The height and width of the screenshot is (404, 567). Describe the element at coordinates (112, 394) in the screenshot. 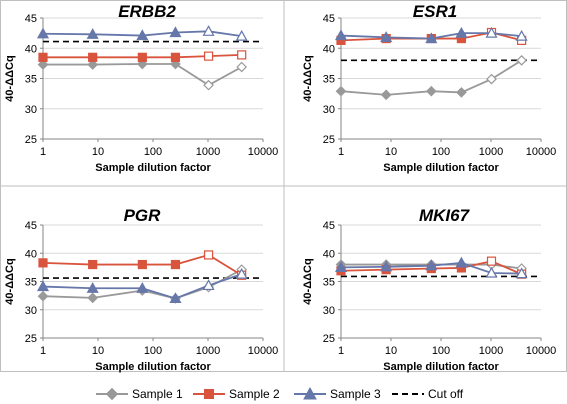

I see `legend-marker-diamond` at that location.